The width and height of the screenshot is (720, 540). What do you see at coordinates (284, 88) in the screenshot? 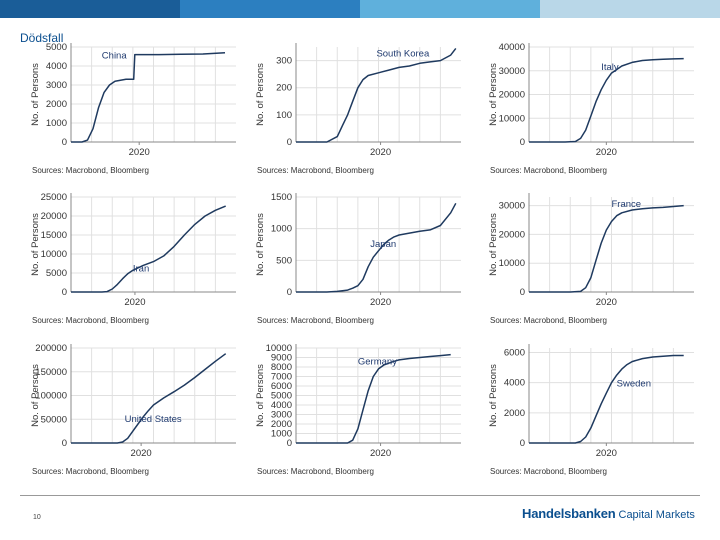
I see `y-tick-label: 200` at bounding box center [284, 88].